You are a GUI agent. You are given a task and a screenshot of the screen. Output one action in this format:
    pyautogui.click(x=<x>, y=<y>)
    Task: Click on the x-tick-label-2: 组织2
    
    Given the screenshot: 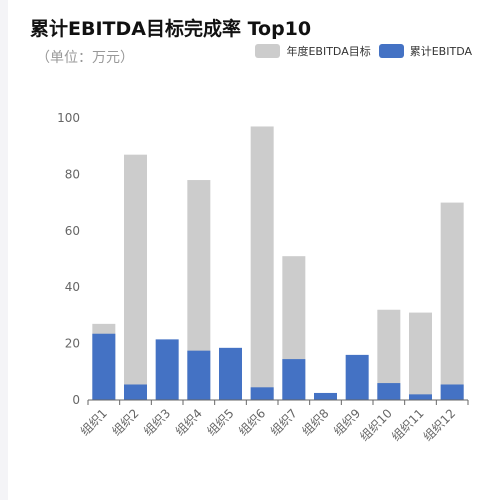 What is the action you would take?
    pyautogui.click(x=125, y=422)
    